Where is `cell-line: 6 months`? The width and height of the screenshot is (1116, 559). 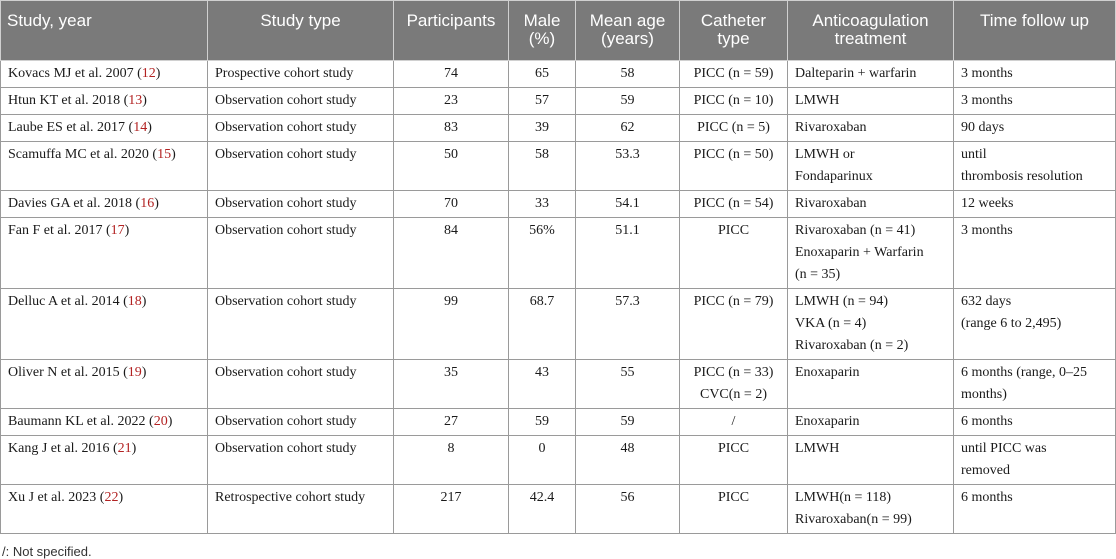 cell-line: 6 months is located at coordinates (987, 421).